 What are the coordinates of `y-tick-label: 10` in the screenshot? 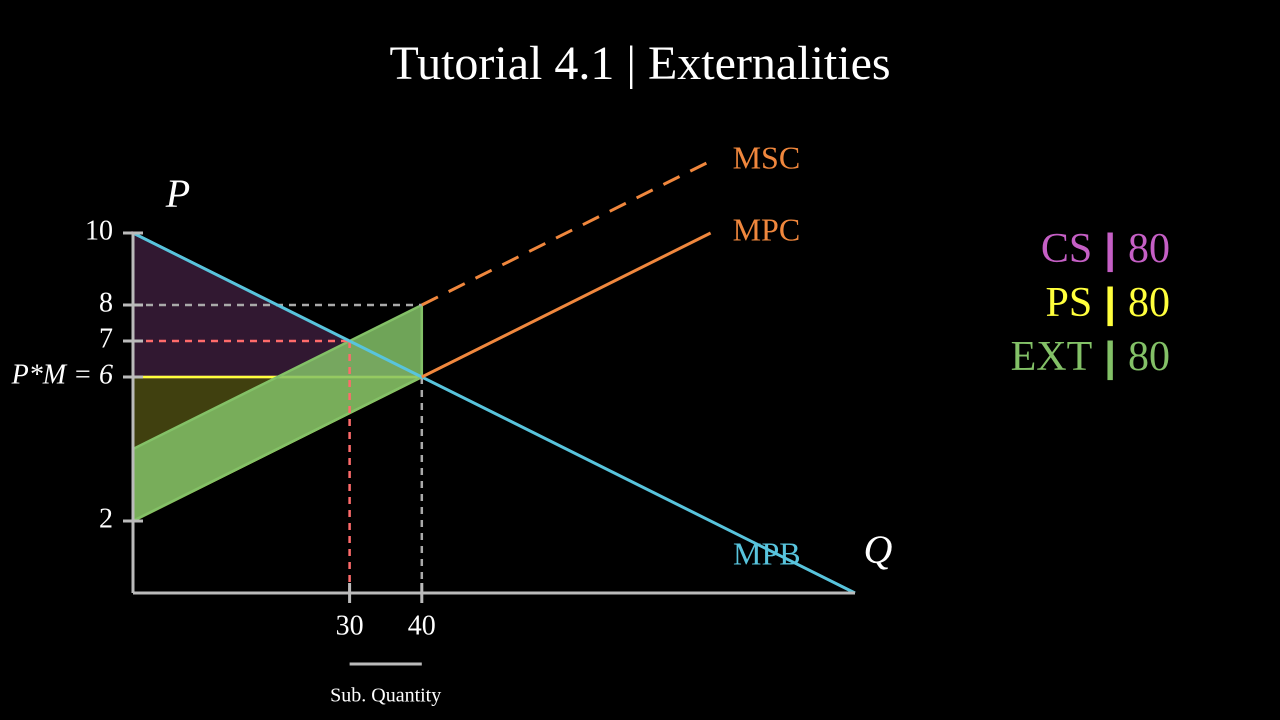 It's located at (99, 230).